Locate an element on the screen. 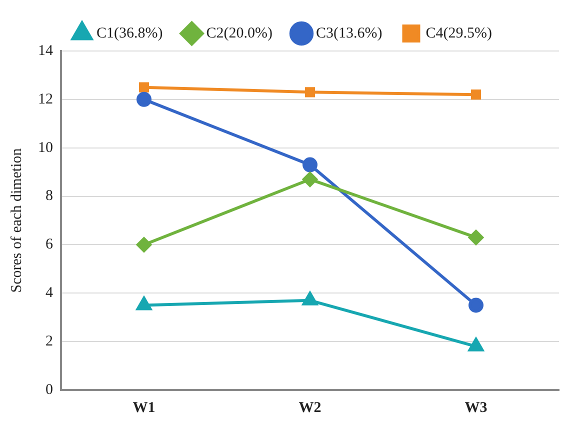 The height and width of the screenshot is (422, 569). x-tick-label: W1 is located at coordinates (144, 408).